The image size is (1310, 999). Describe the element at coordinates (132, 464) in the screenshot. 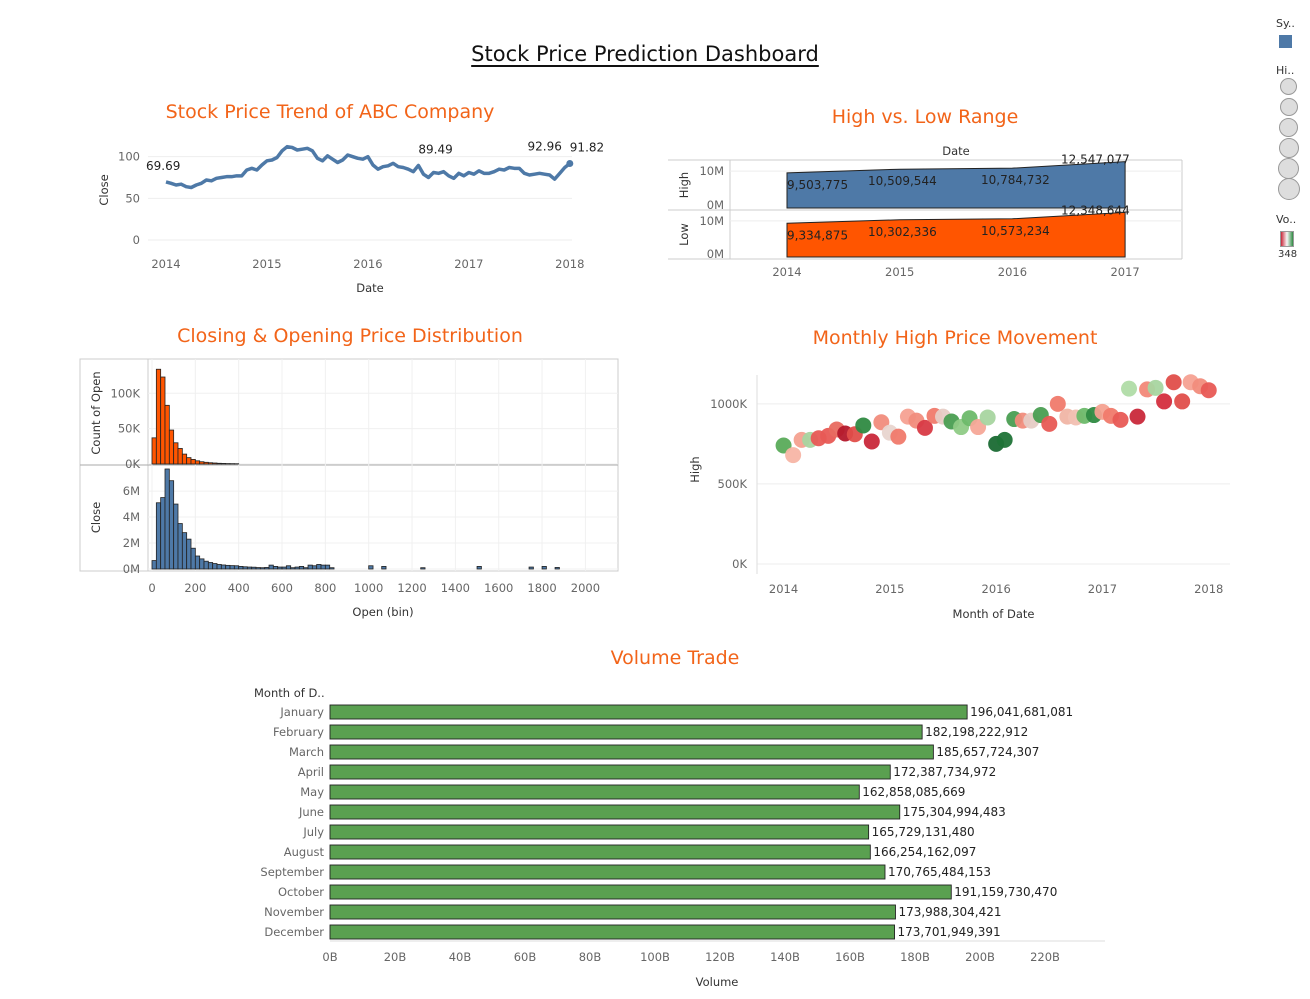

I see `hist-y-tick: 0K` at that location.